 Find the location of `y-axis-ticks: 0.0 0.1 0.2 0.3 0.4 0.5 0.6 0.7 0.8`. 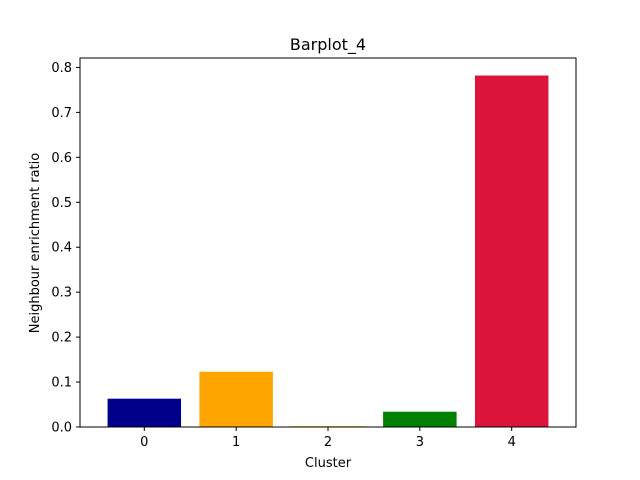

y-axis-ticks: 0.0 0.1 0.2 0.3 0.4 0.5 0.6 0.7 0.8 is located at coordinates (65, 248).